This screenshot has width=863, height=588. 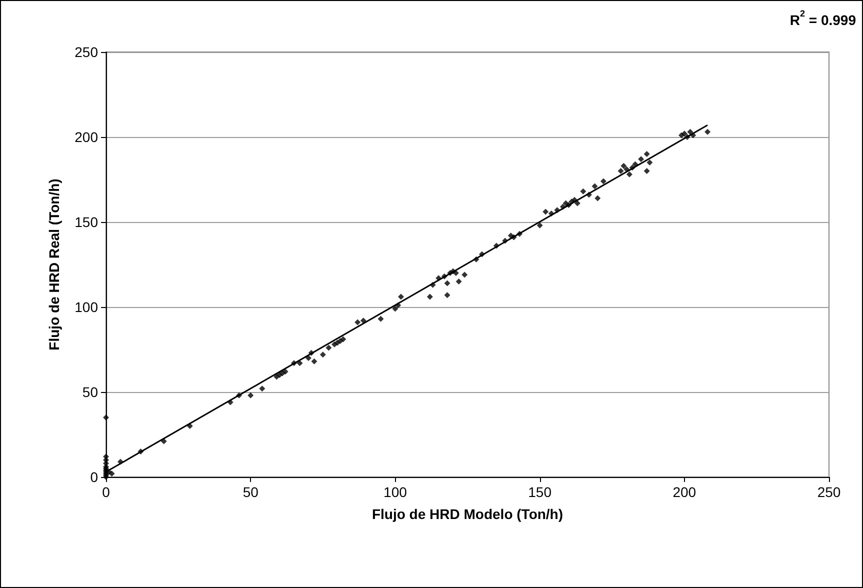 I want to click on x-tick-label: 250, so click(x=829, y=492).